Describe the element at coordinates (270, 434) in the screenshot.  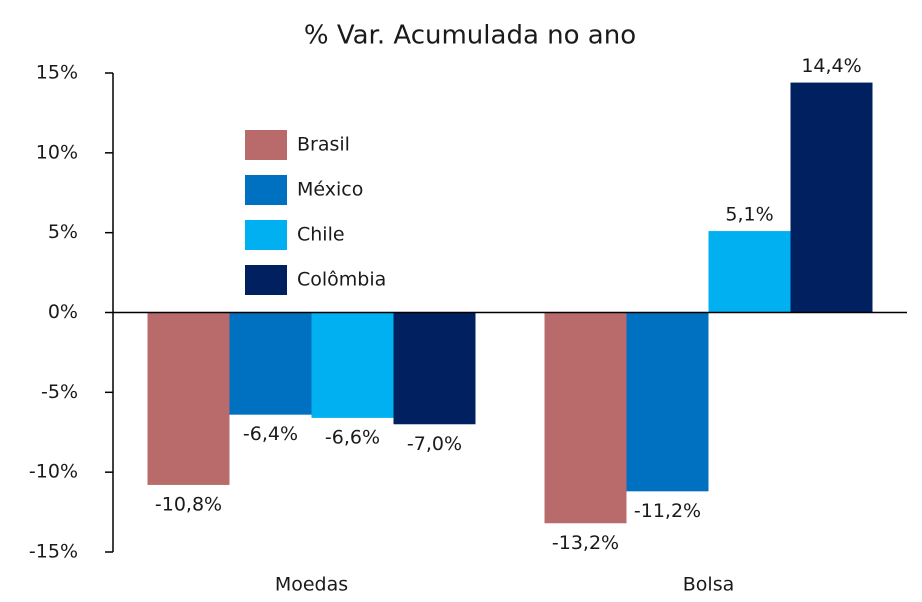
I see `value-label: -6,4%` at that location.